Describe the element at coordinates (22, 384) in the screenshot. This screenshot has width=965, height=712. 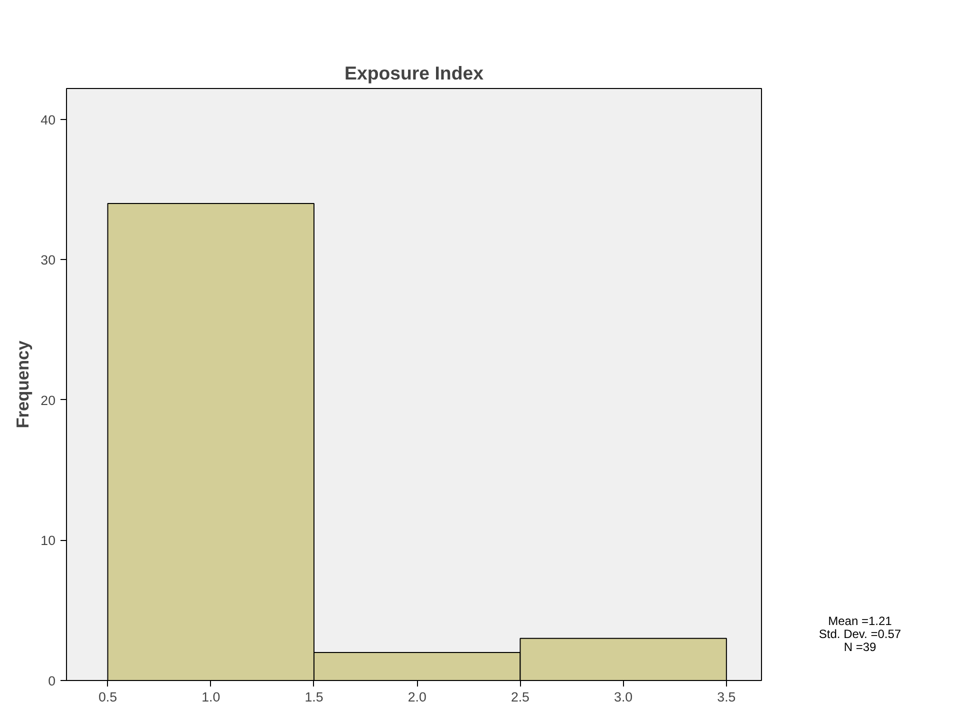
I see `y-axis-title: Frequency` at that location.